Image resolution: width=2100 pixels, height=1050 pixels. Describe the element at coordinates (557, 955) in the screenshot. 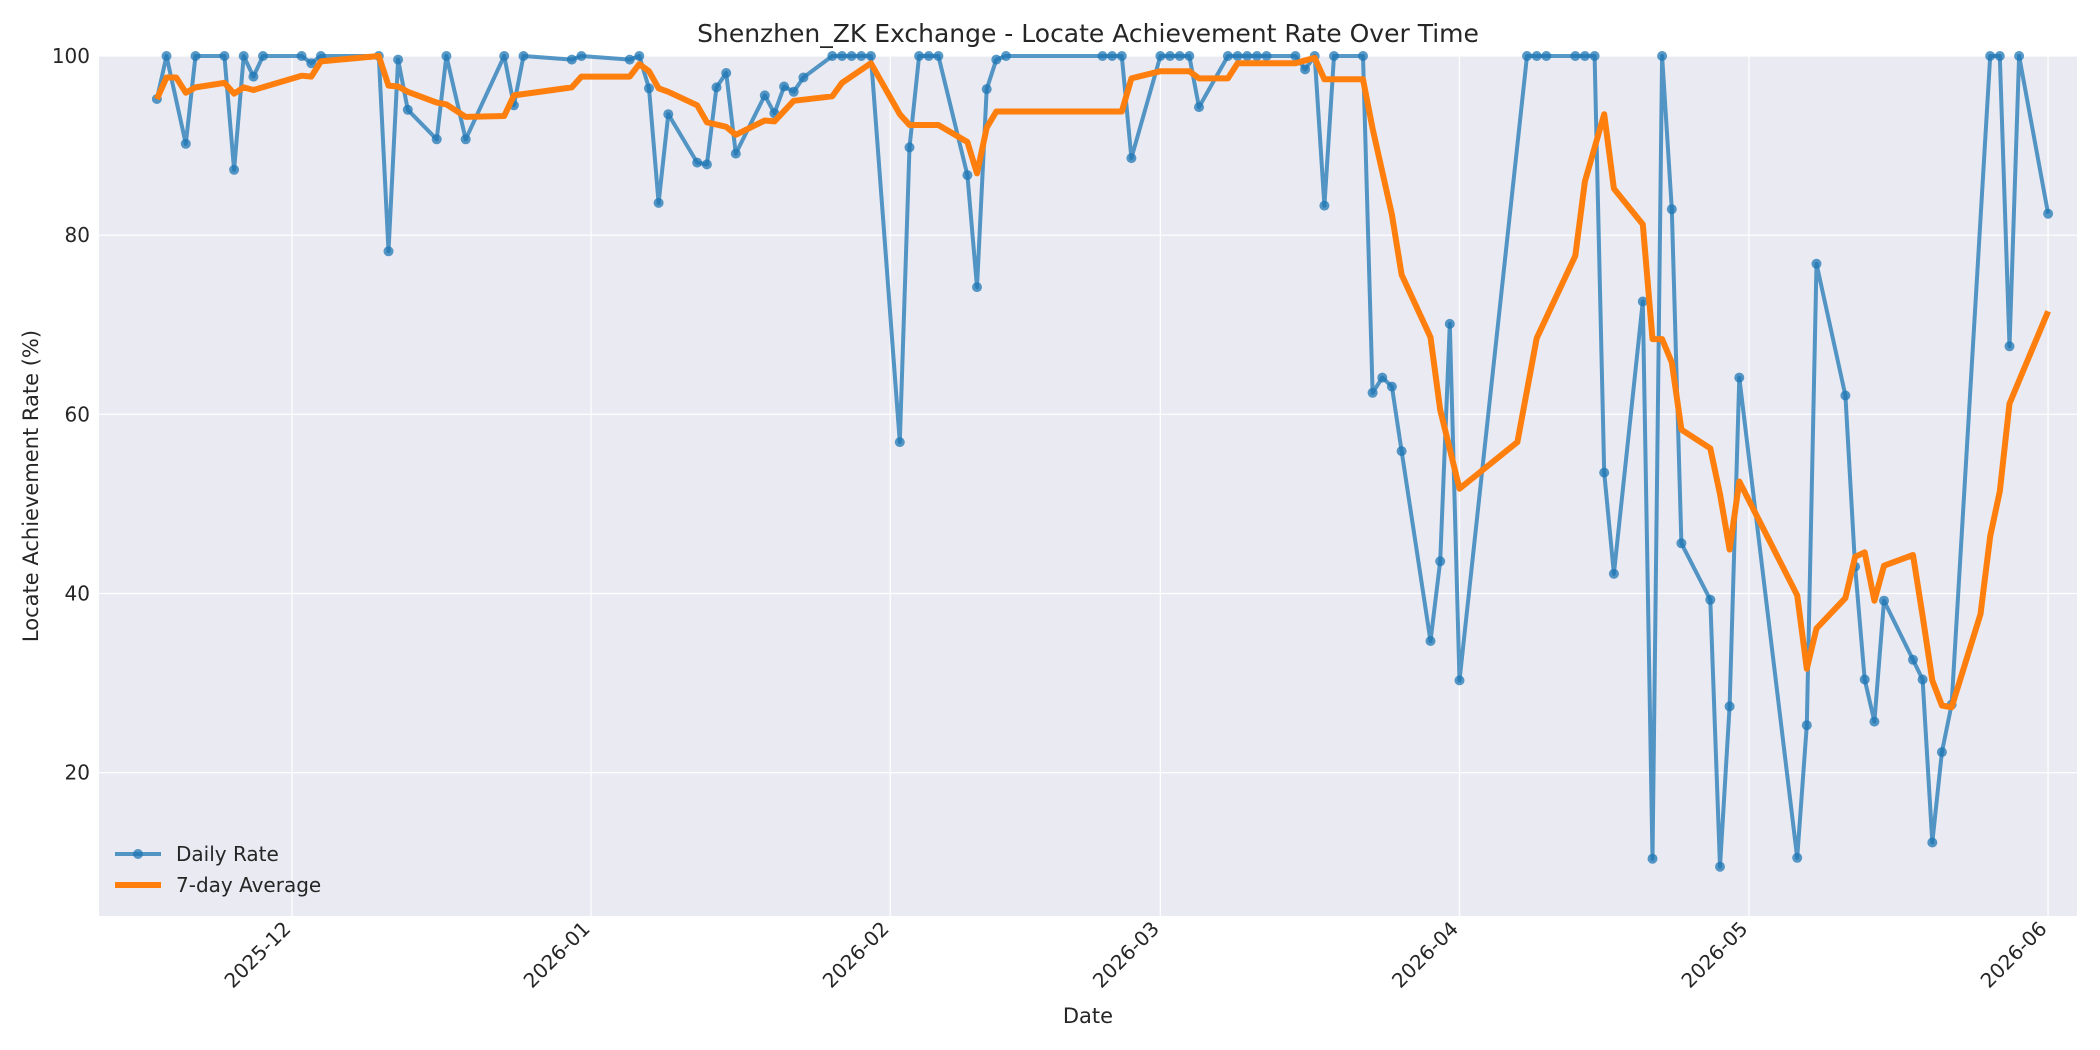

I see `x-tick-label: 2026-01` at that location.